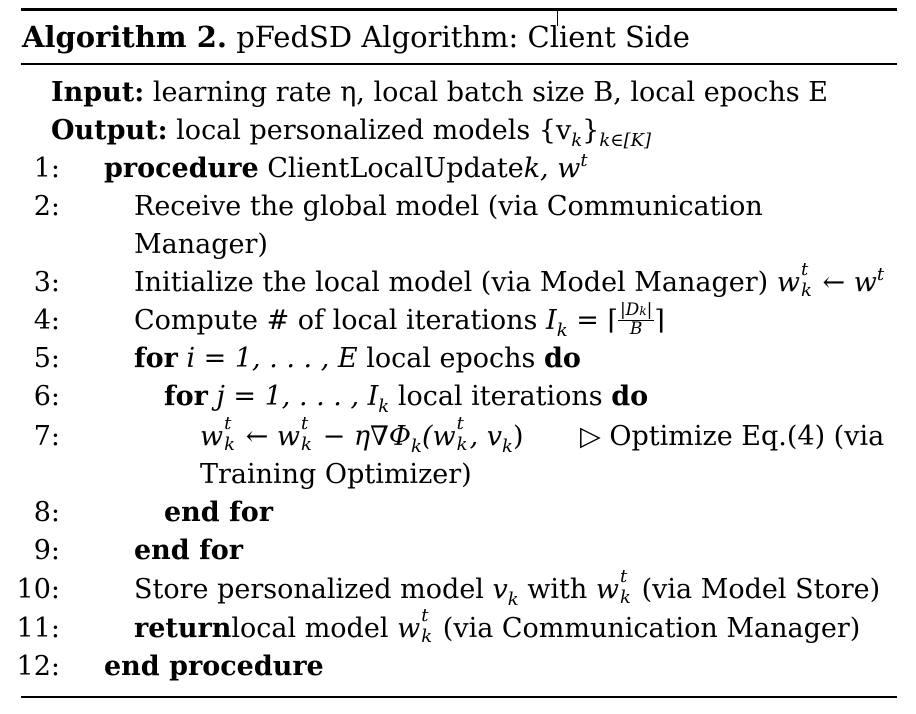 The height and width of the screenshot is (714, 916). Describe the element at coordinates (367, 436) in the screenshot. I see `math-gradient: − η∇Φ` at that location.